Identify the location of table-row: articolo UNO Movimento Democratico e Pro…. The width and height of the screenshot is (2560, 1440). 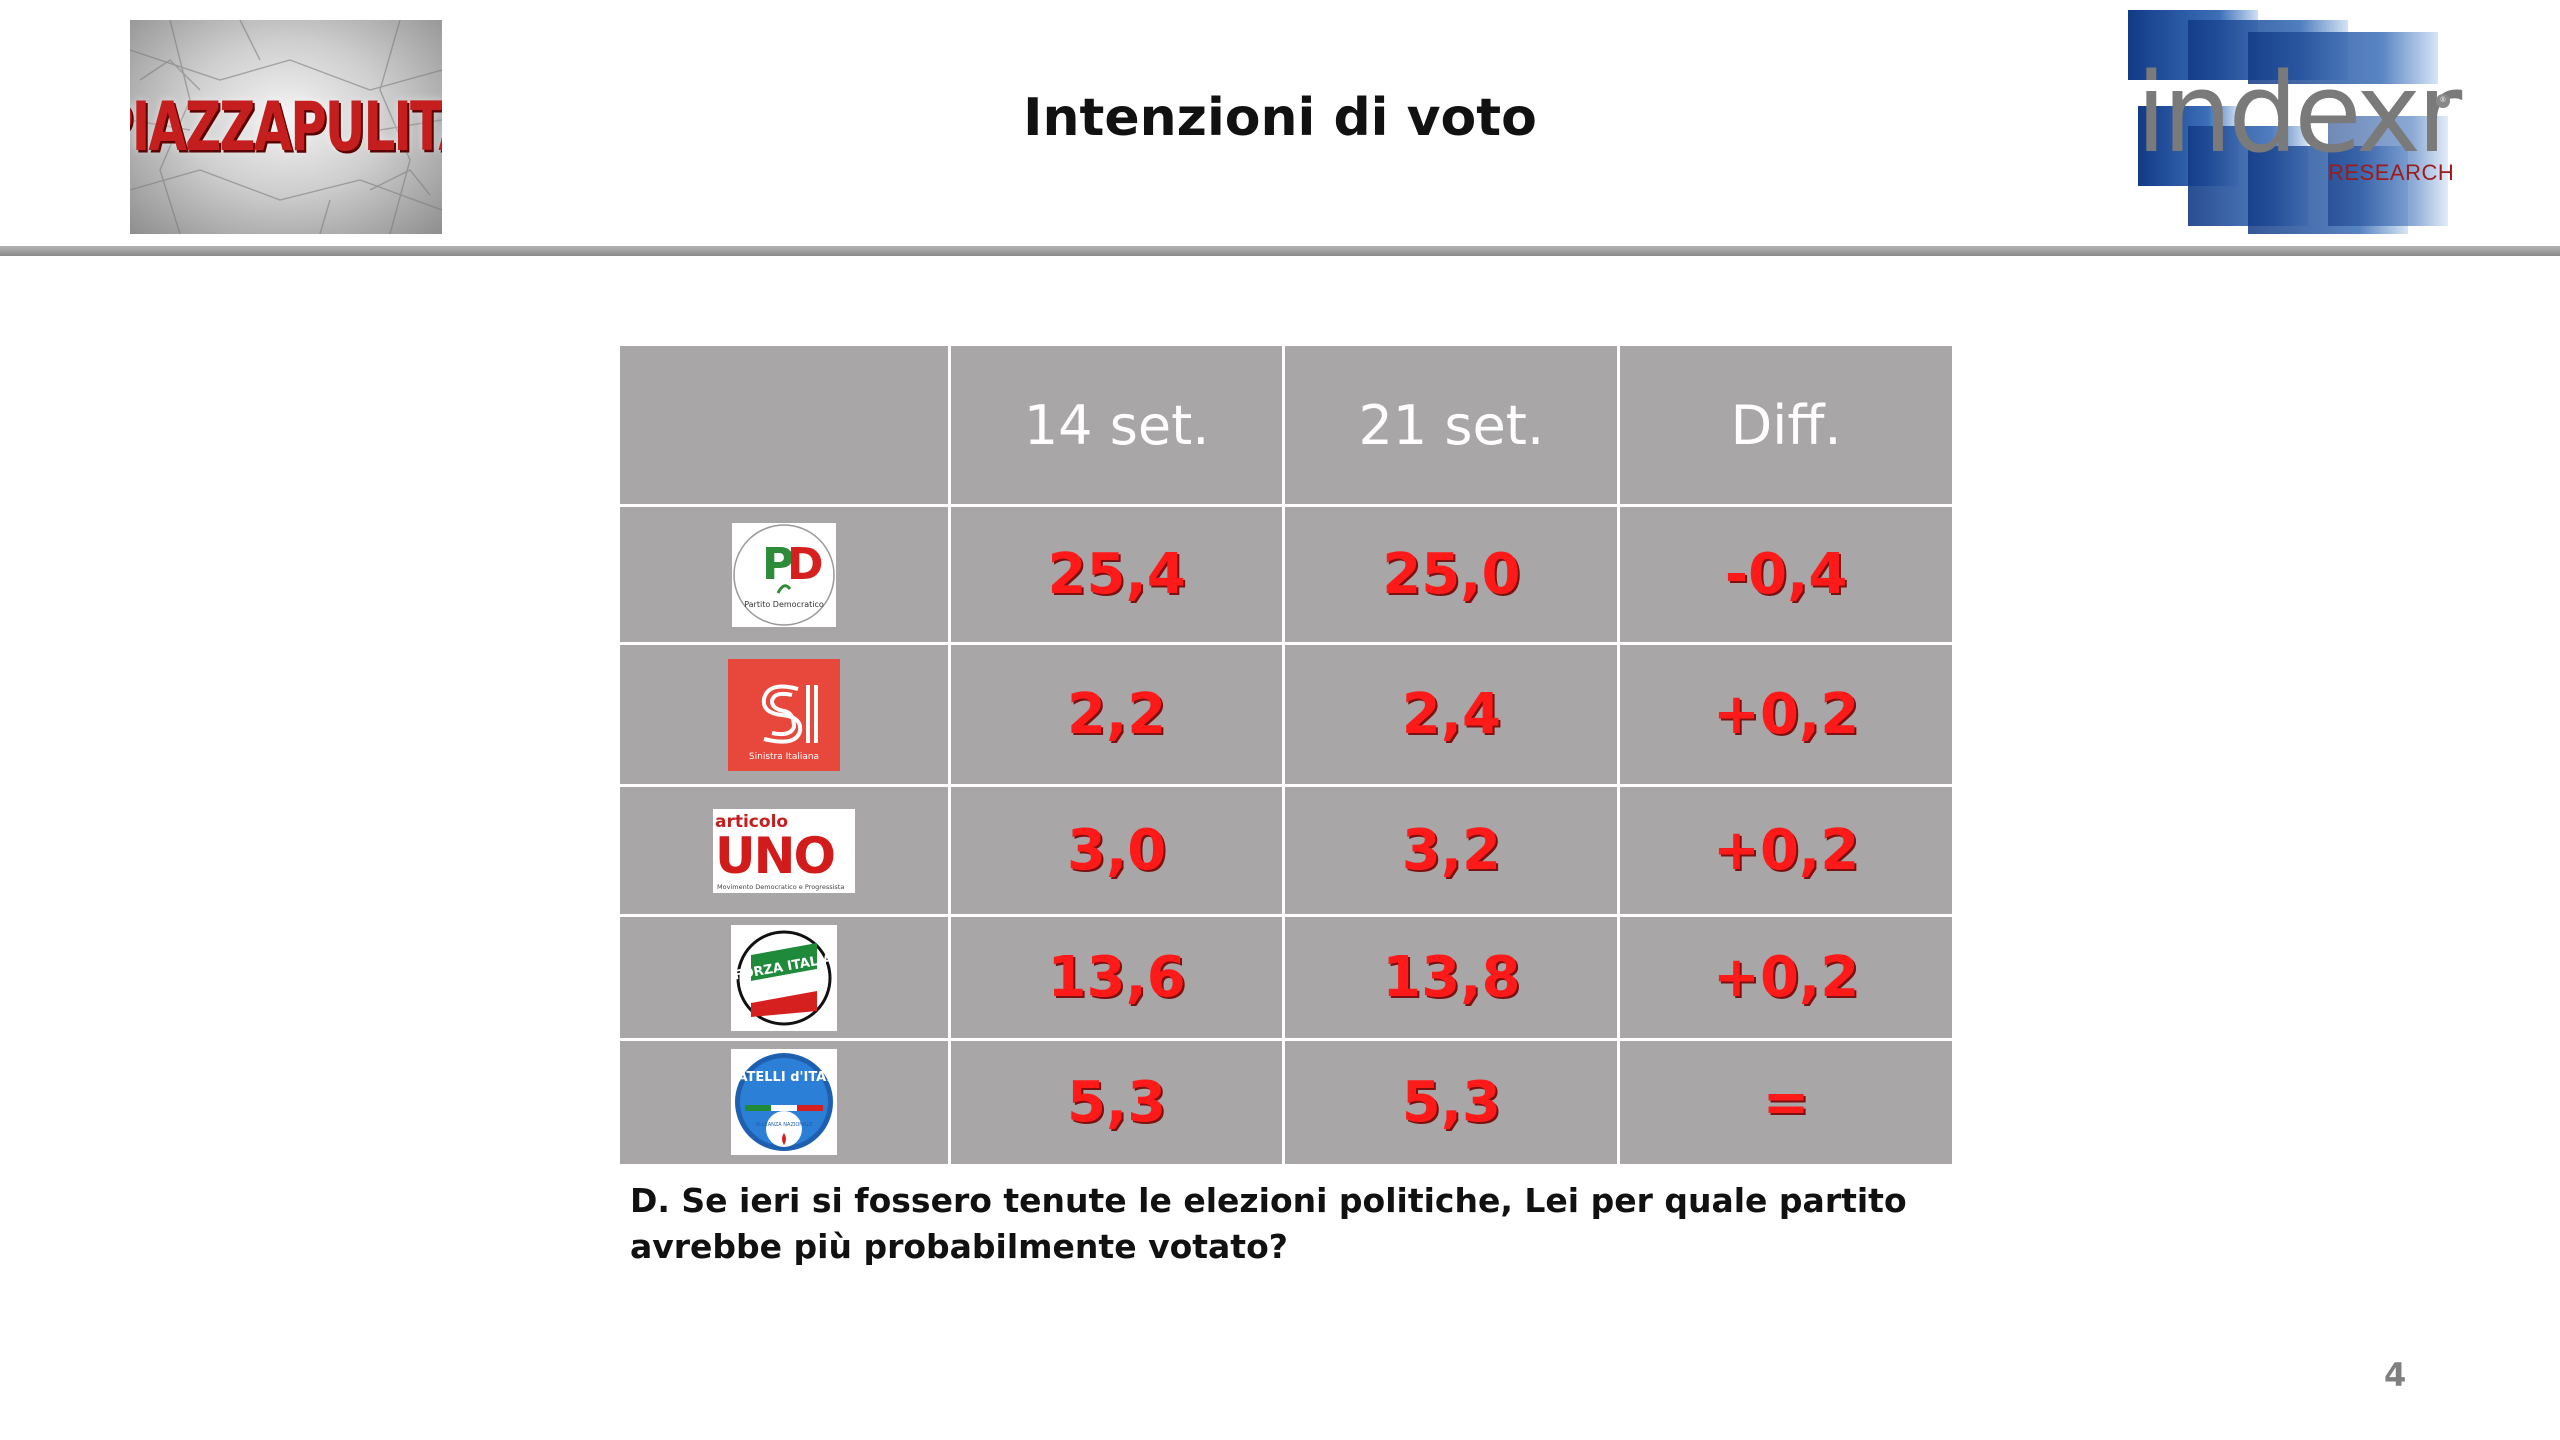
(1286, 850).